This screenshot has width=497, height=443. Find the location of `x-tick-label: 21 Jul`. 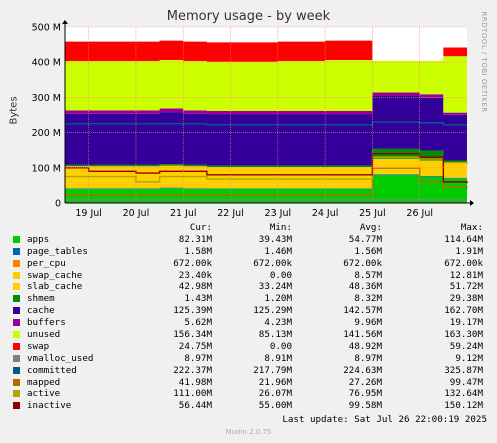

x-tick-label: 21 Jul is located at coordinates (183, 213).